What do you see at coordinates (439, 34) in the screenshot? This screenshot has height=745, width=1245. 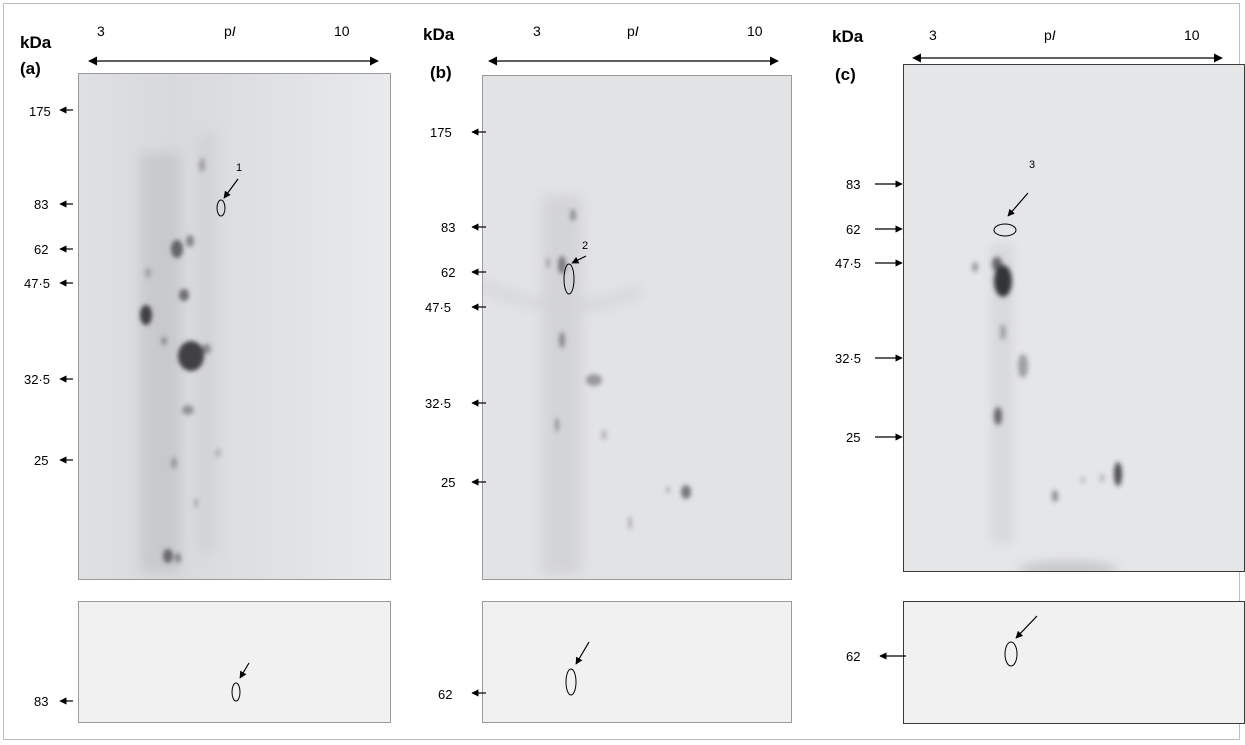 I see `panel-b-kda-label: kDa` at bounding box center [439, 34].